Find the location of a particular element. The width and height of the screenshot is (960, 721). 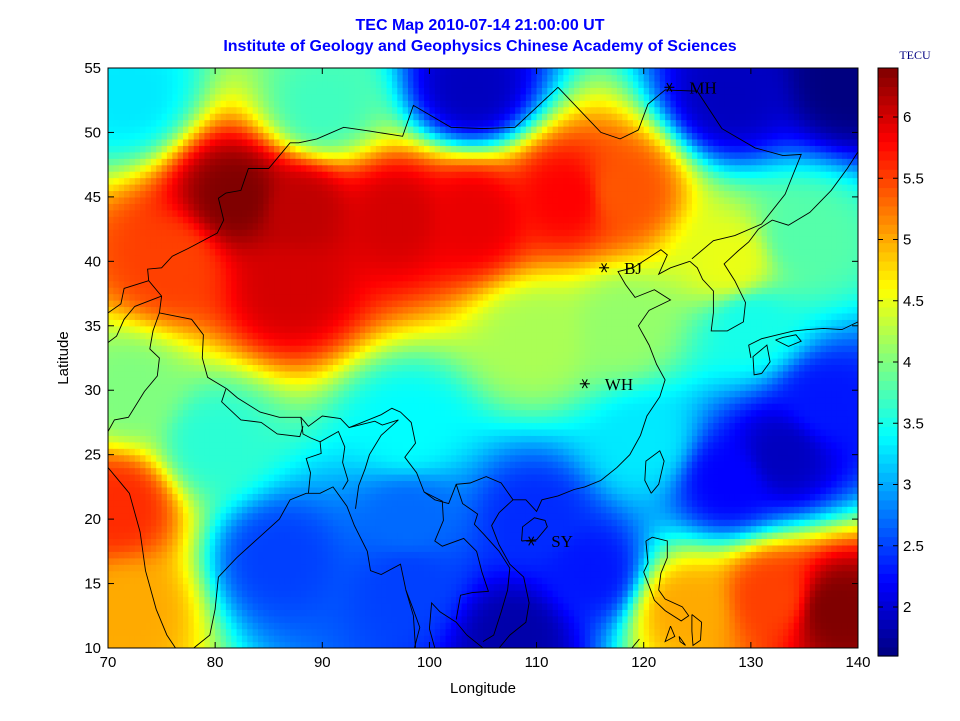

colorbar-tick-label: 3.5 is located at coordinates (913, 423).